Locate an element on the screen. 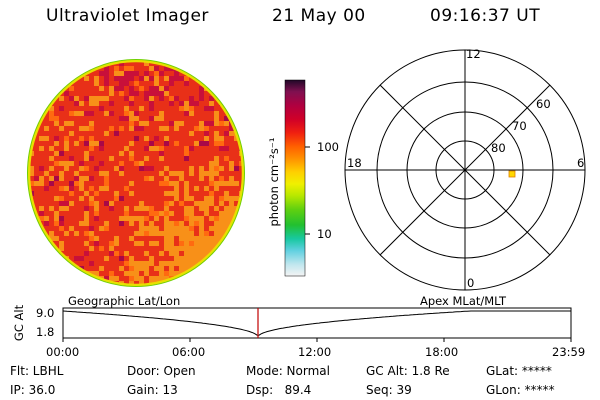  colorbar-tick-100: 100 is located at coordinates (328, 147).